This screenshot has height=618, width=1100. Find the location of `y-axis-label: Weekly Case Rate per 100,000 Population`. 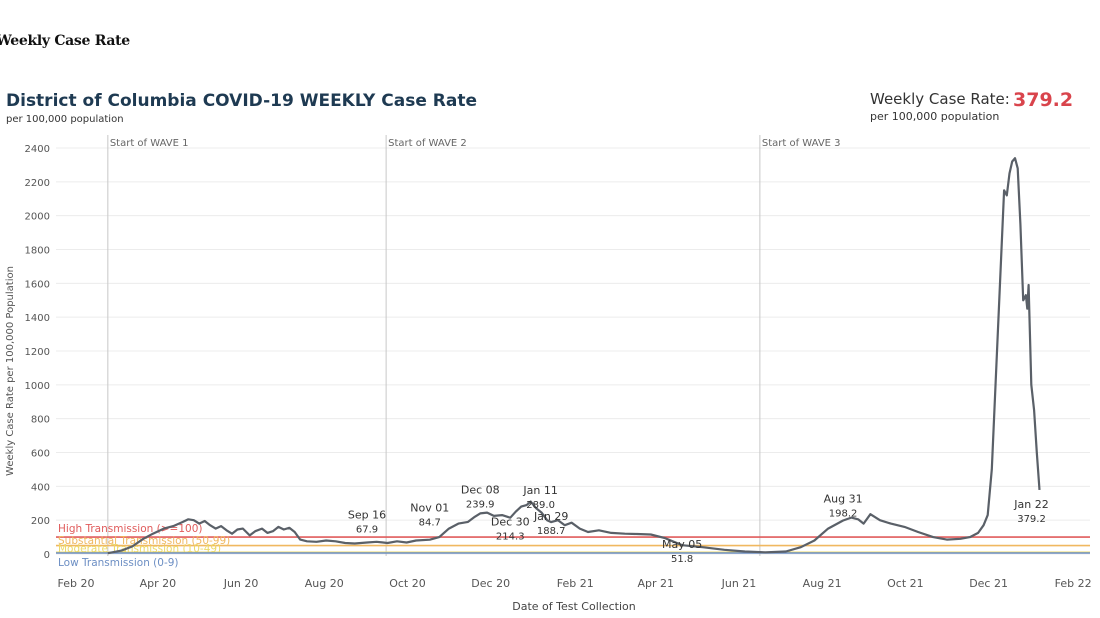

y-axis-label: Weekly Case Rate per 100,000 Population is located at coordinates (10, 371).